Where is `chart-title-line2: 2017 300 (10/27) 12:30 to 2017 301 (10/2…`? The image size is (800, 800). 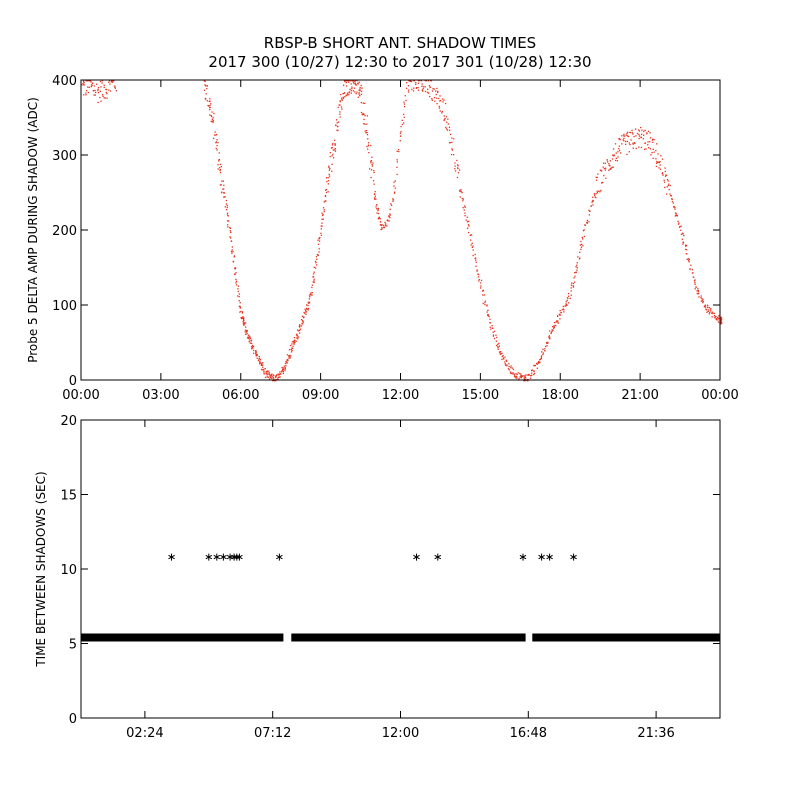 chart-title-line2: 2017 300 (10/27) 12:30 to 2017 301 (10/2… is located at coordinates (399, 62).